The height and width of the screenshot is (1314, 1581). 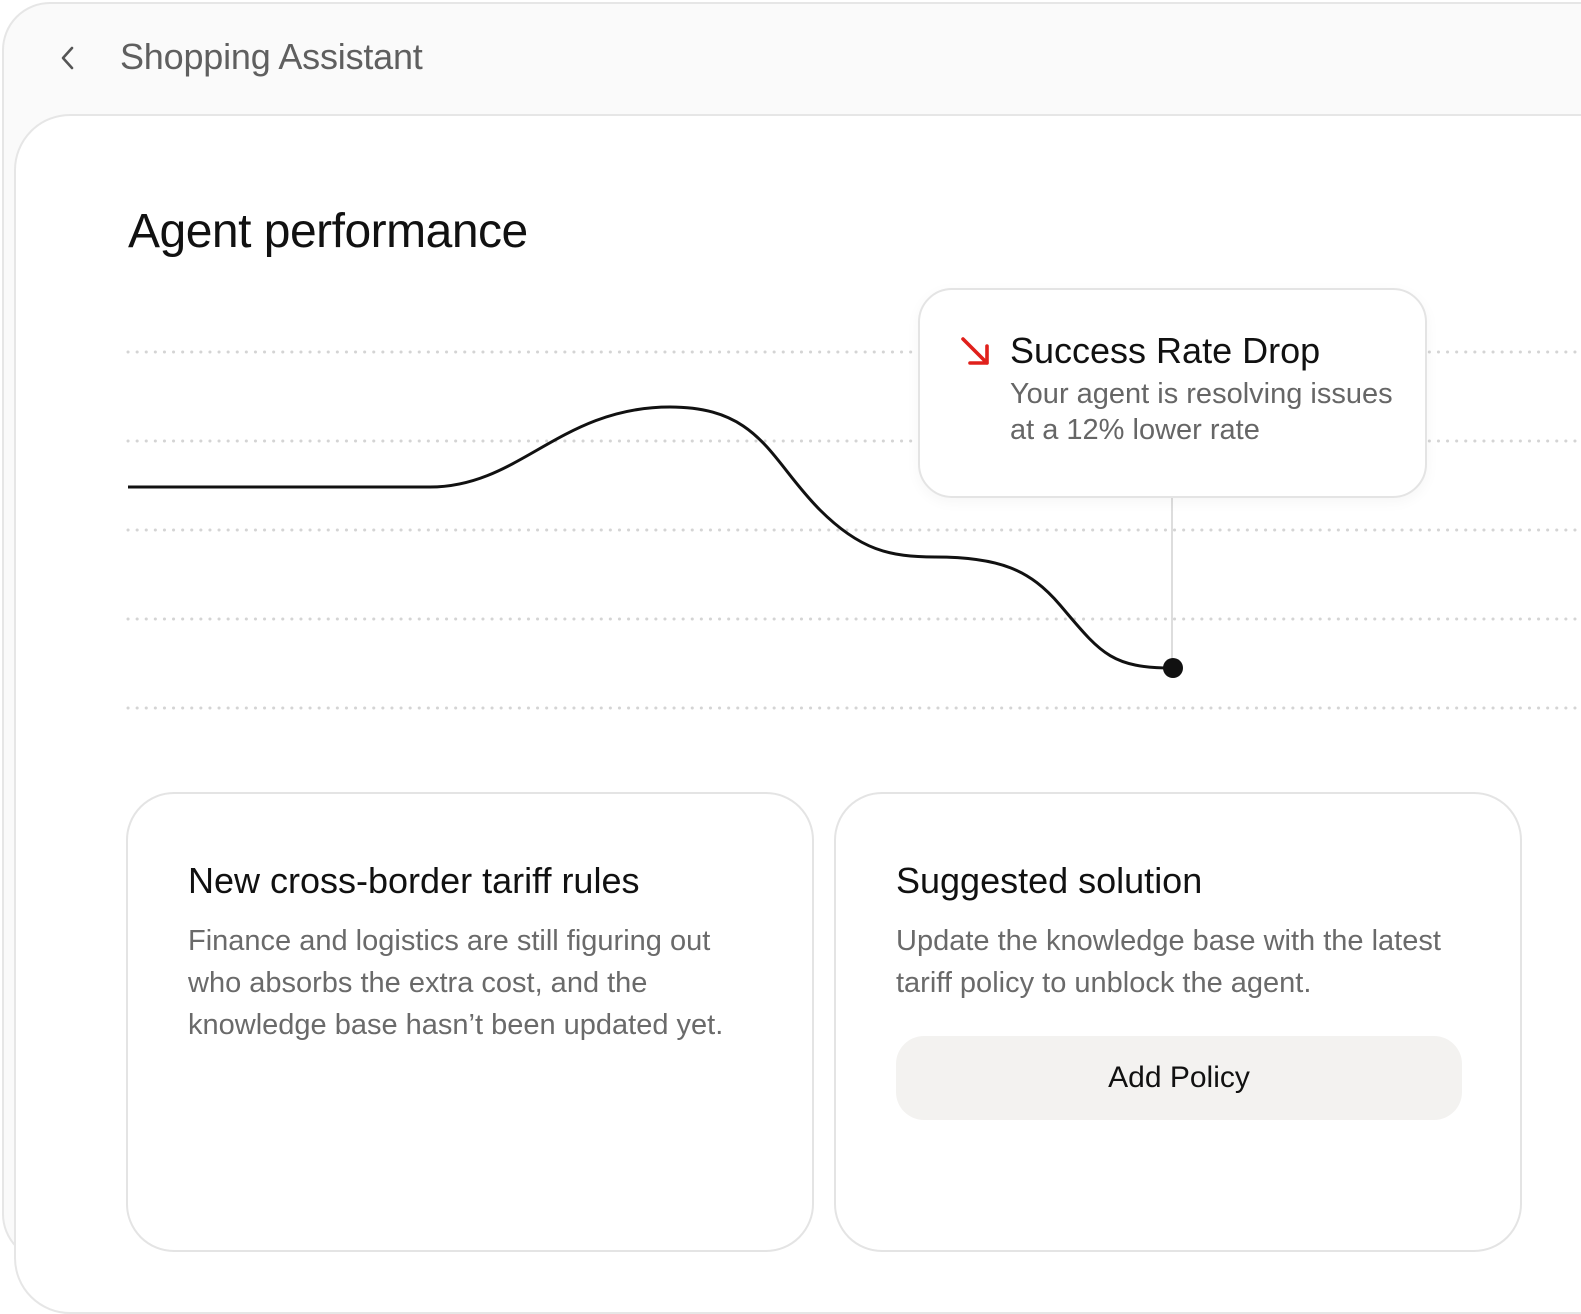 What do you see at coordinates (414, 880) in the screenshot?
I see `problem-title: New cross-border tariff rules` at bounding box center [414, 880].